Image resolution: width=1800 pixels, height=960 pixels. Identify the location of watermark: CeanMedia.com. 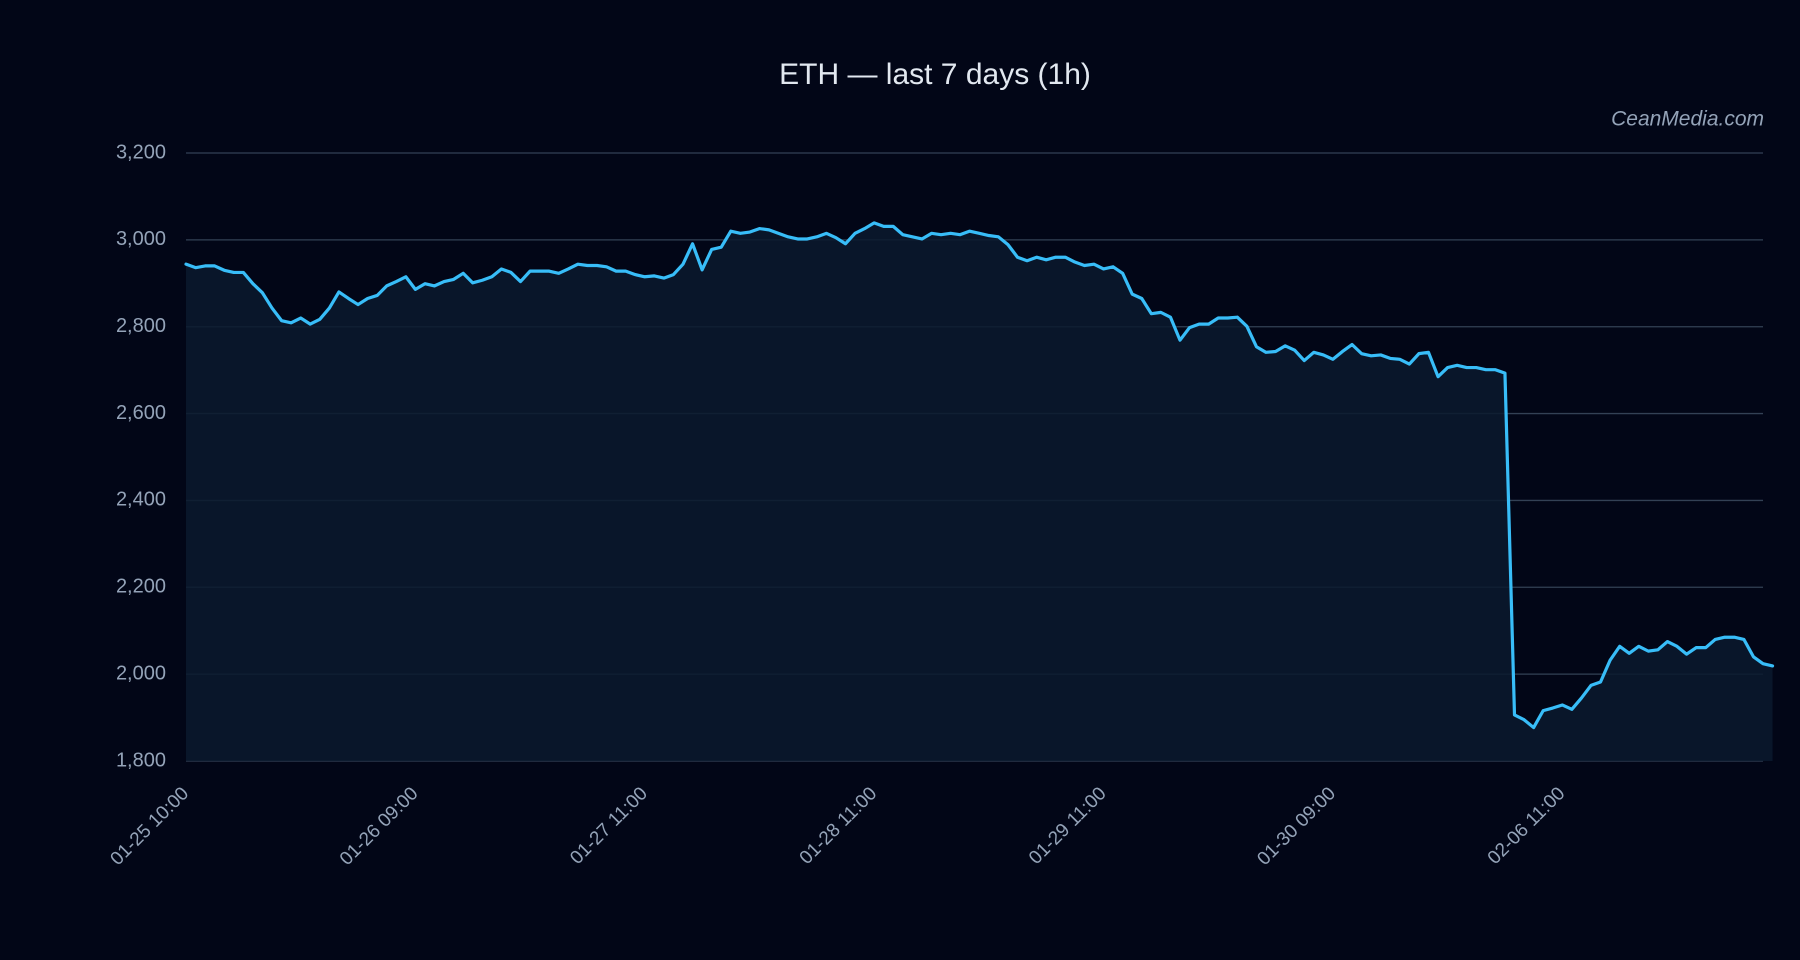
(1687, 119).